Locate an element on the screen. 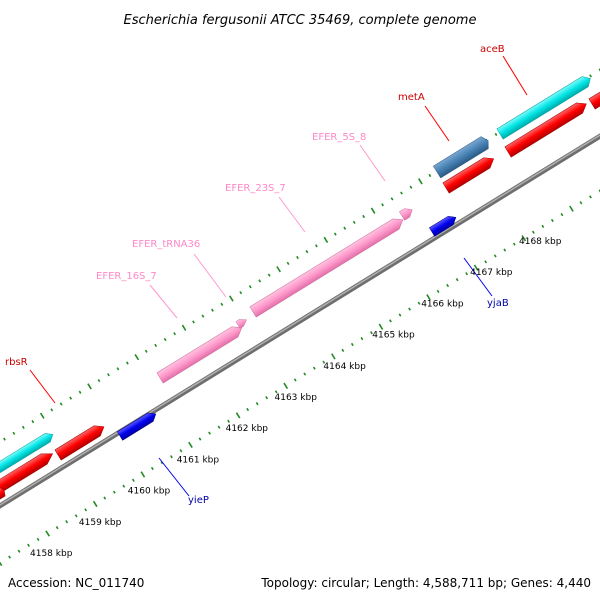 This screenshot has height=600, width=600. footer-accession: Accession: NC_011740 is located at coordinates (76, 583).